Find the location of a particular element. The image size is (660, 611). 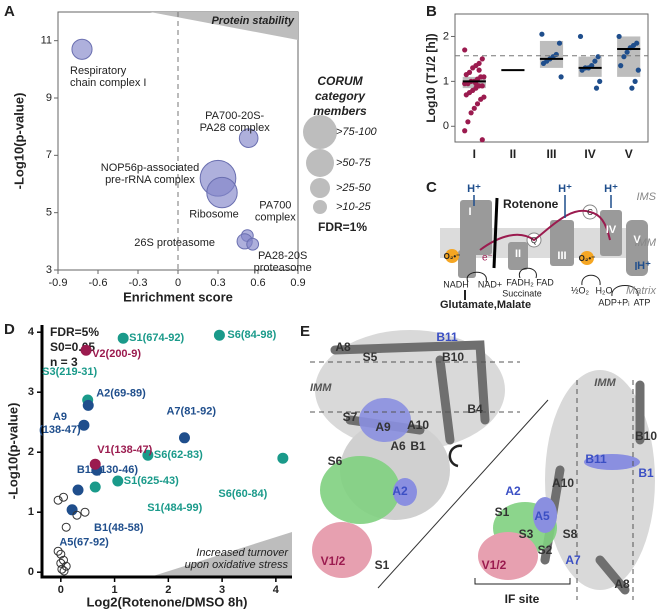

point-label: (138-47) is located at coordinates (60, 430).